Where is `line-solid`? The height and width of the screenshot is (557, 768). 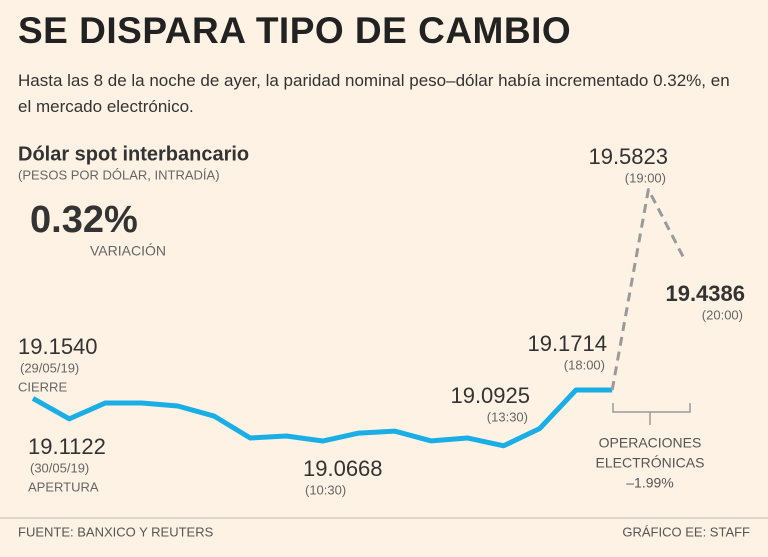 line-solid is located at coordinates (322, 418).